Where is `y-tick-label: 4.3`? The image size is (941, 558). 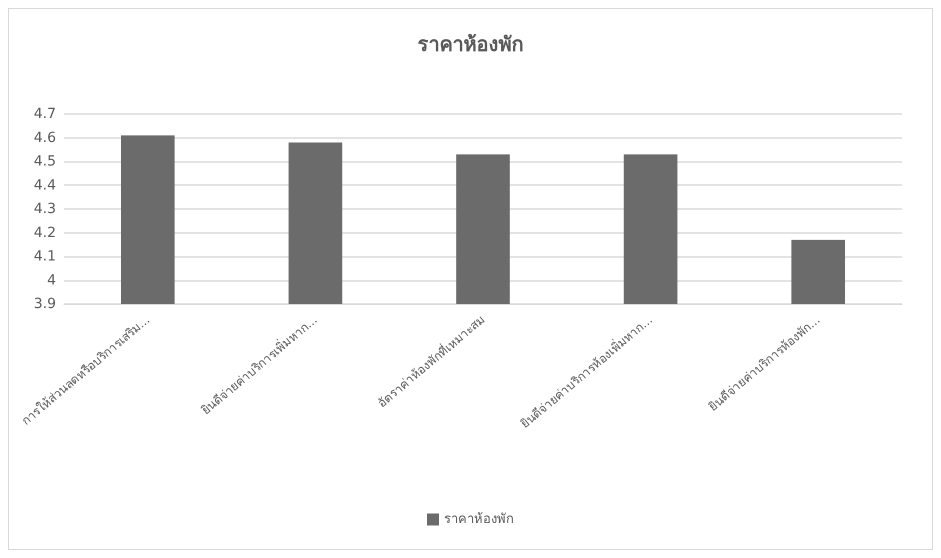
y-tick-label: 4.3 is located at coordinates (45, 209).